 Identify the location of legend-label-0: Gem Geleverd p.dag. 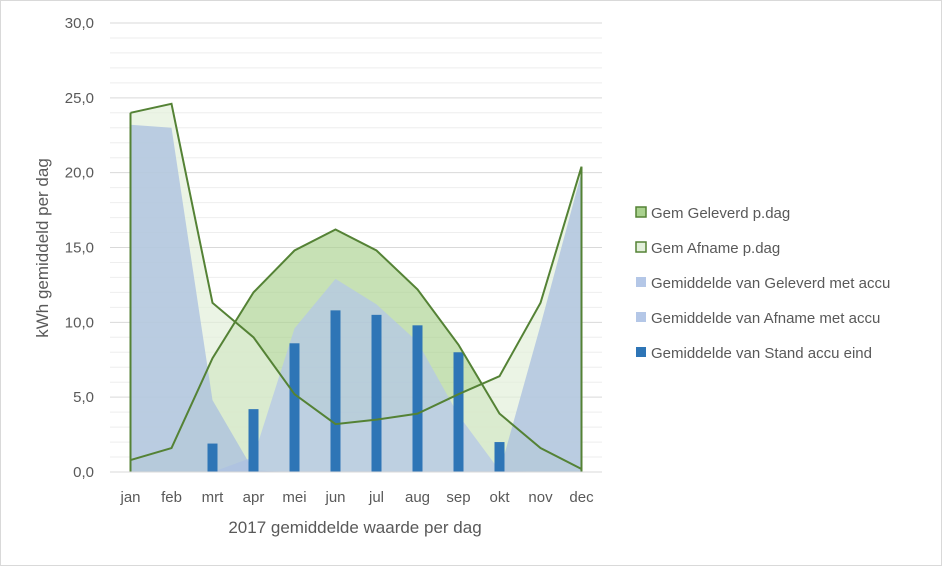
(720, 213).